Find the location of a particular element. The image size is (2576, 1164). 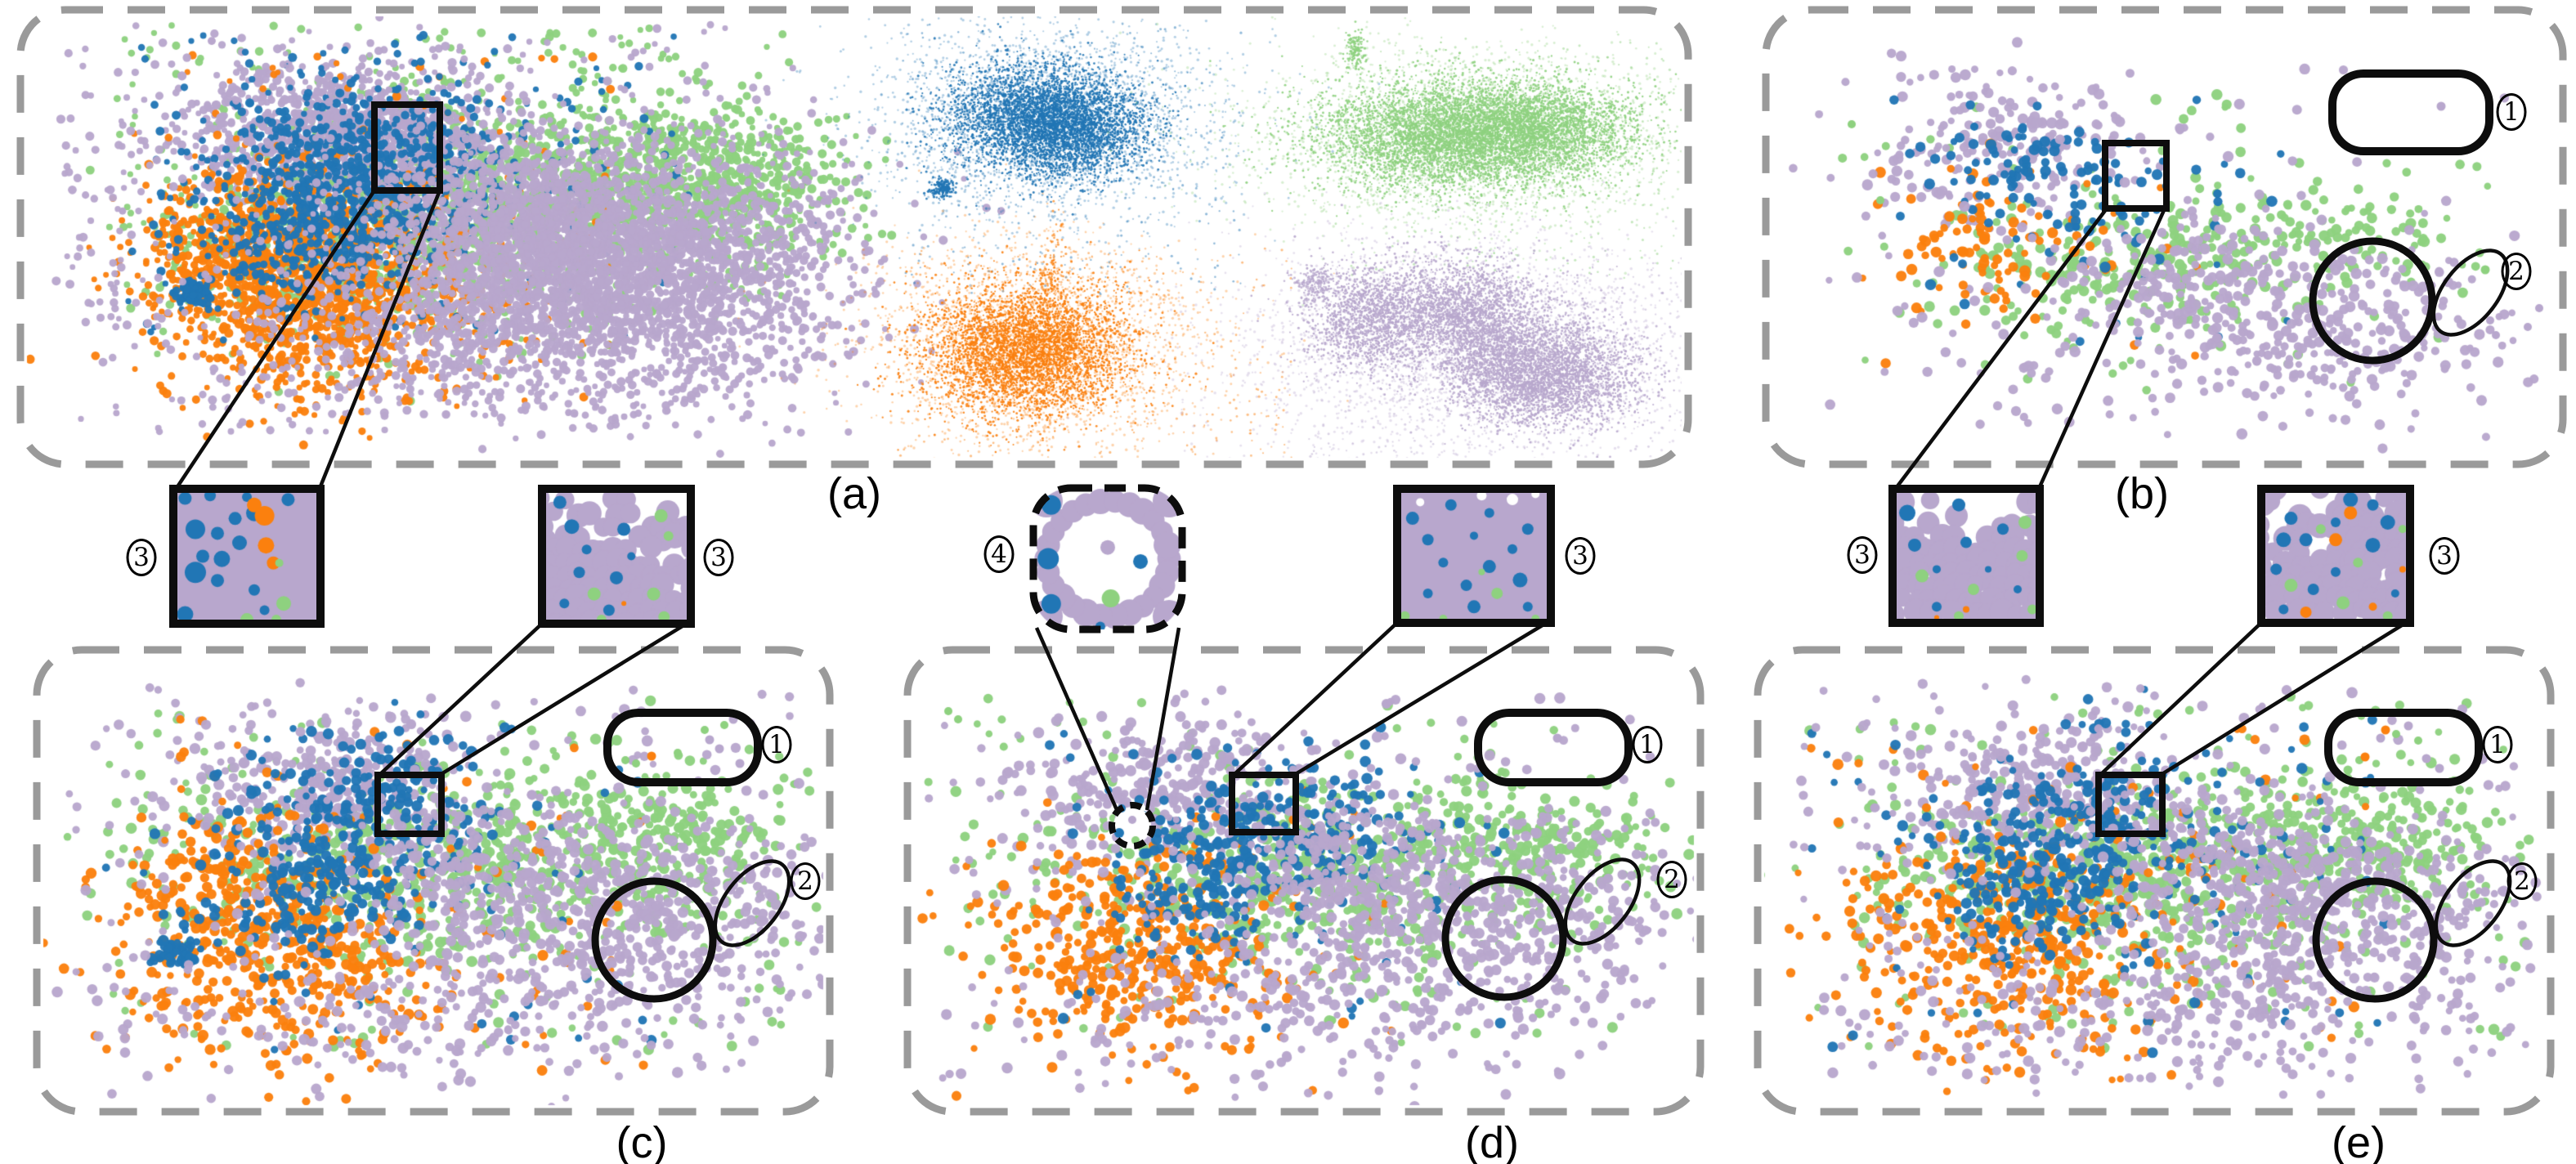

annotation-2-ellipse-c is located at coordinates (752, 903).